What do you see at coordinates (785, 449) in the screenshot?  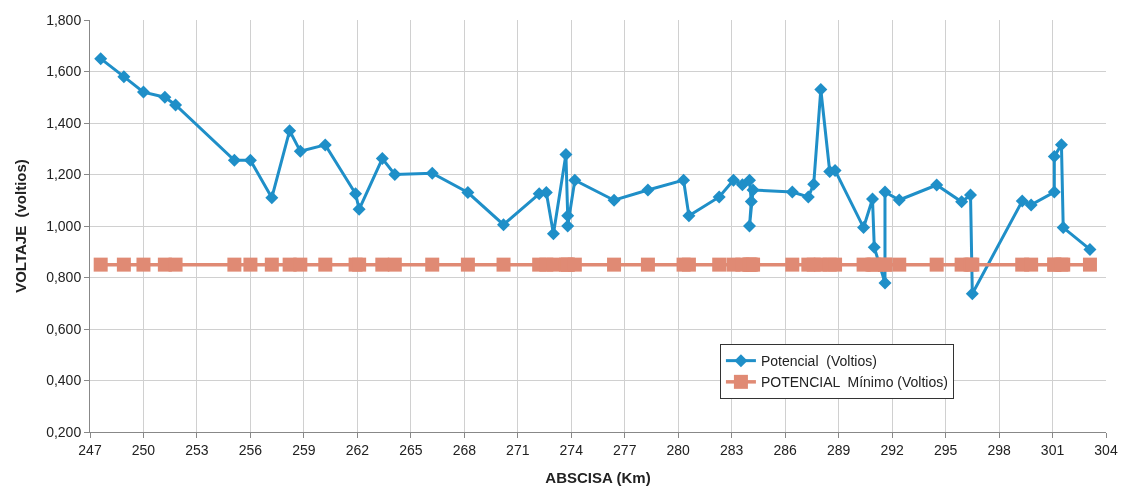 I see `x-tick-label: 286` at bounding box center [785, 449].